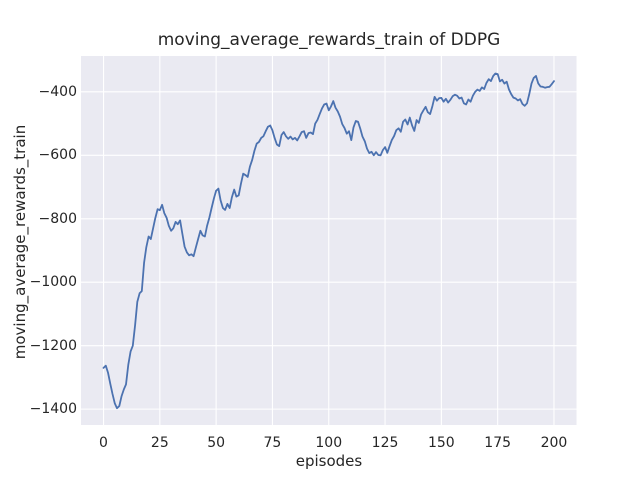 Image resolution: width=640 pixels, height=480 pixels. I want to click on x-tick-label: 25, so click(159, 443).